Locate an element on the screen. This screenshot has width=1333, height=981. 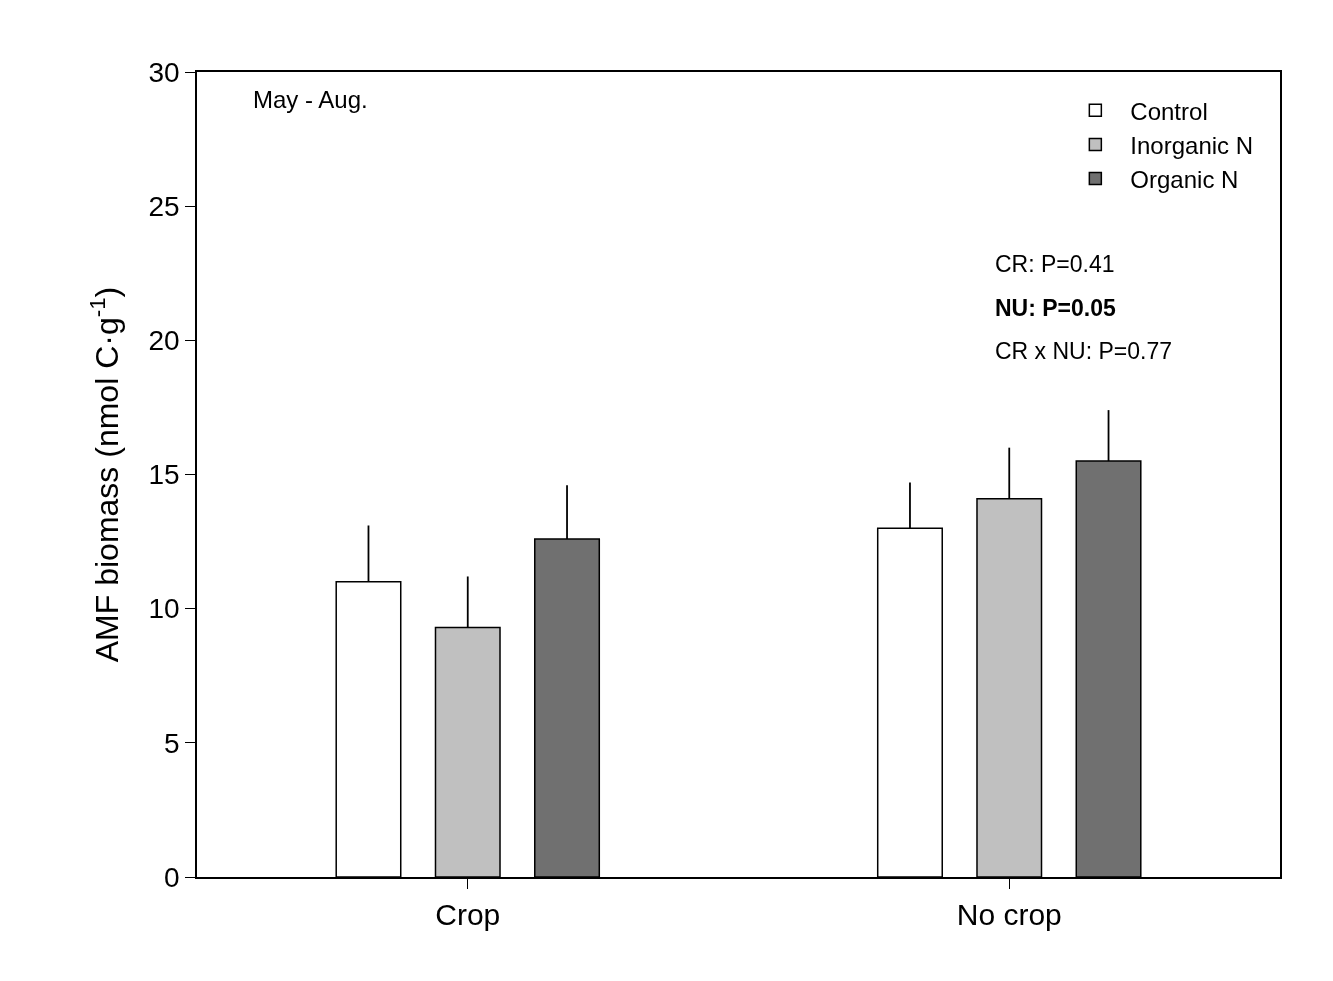
annotation: CR x NU: P=0.77 is located at coordinates (1084, 351).